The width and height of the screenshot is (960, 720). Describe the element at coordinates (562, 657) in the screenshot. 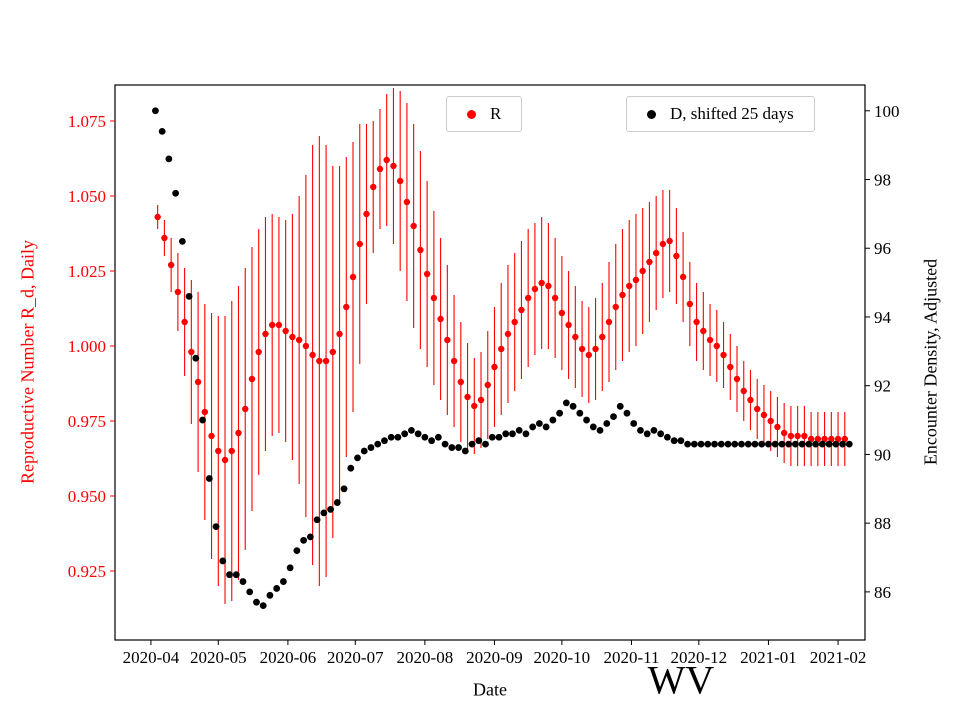

I see `x-tick-label: 2020-10` at that location.